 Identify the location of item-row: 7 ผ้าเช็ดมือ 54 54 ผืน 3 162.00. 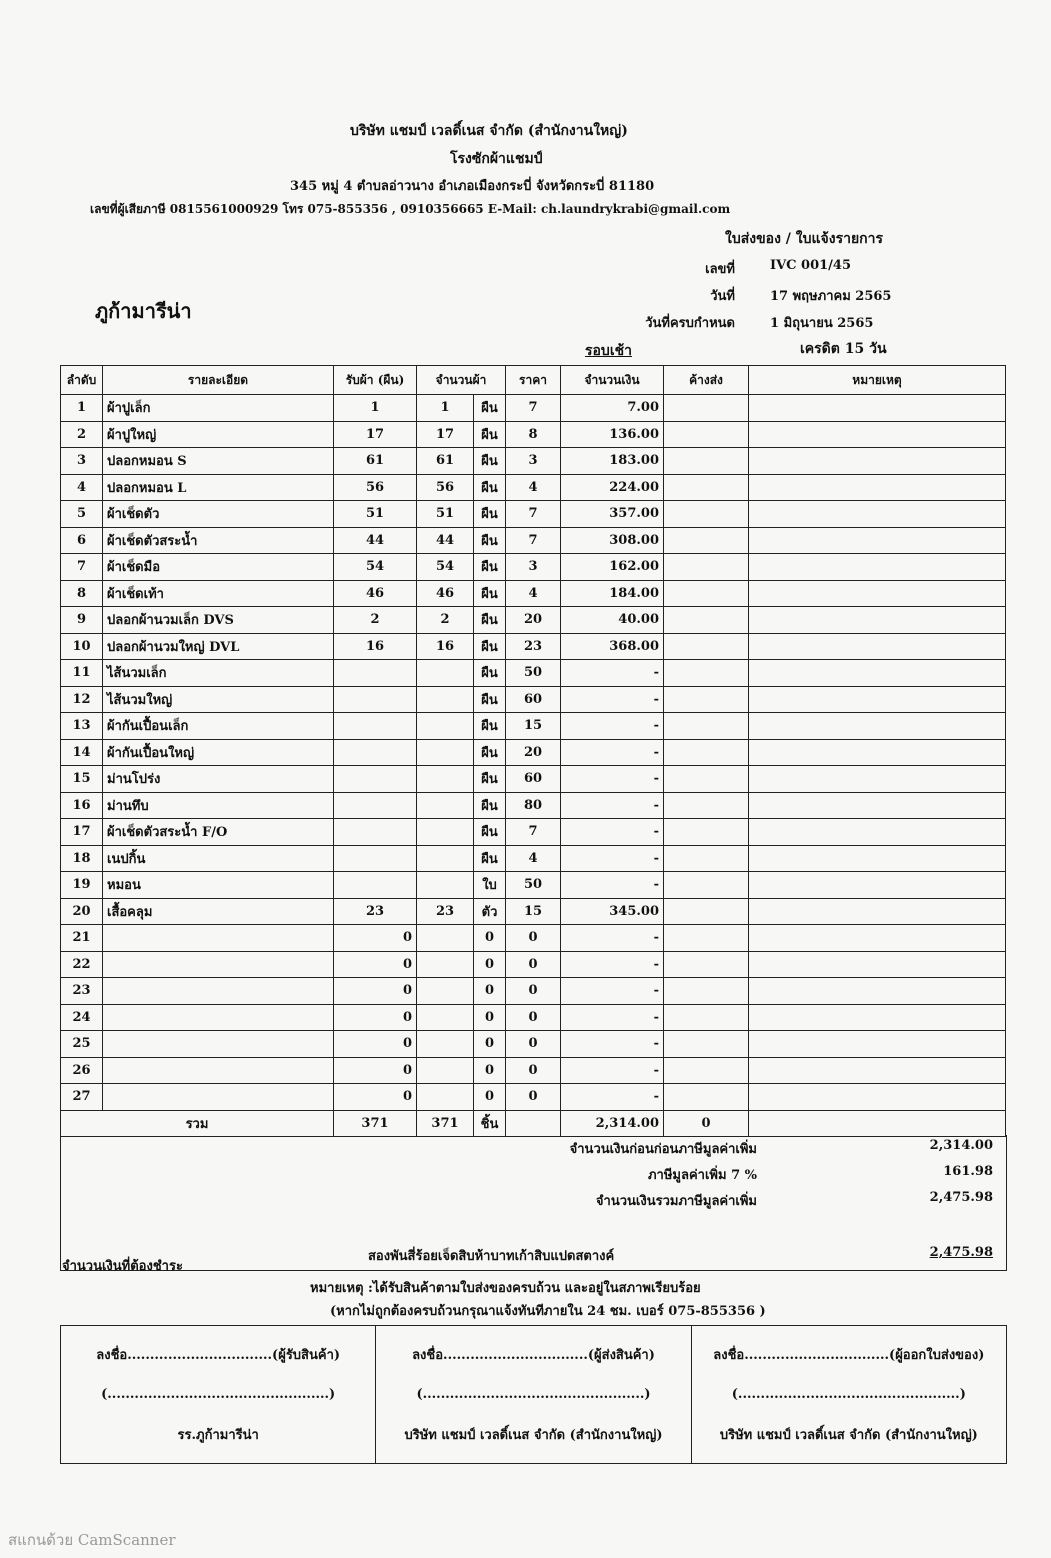
(533, 567).